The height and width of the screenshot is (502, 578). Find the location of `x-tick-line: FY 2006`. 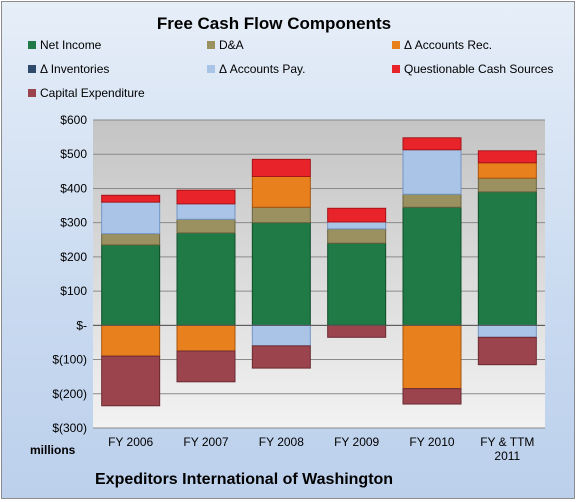

x-tick-line: FY 2006 is located at coordinates (130, 442).